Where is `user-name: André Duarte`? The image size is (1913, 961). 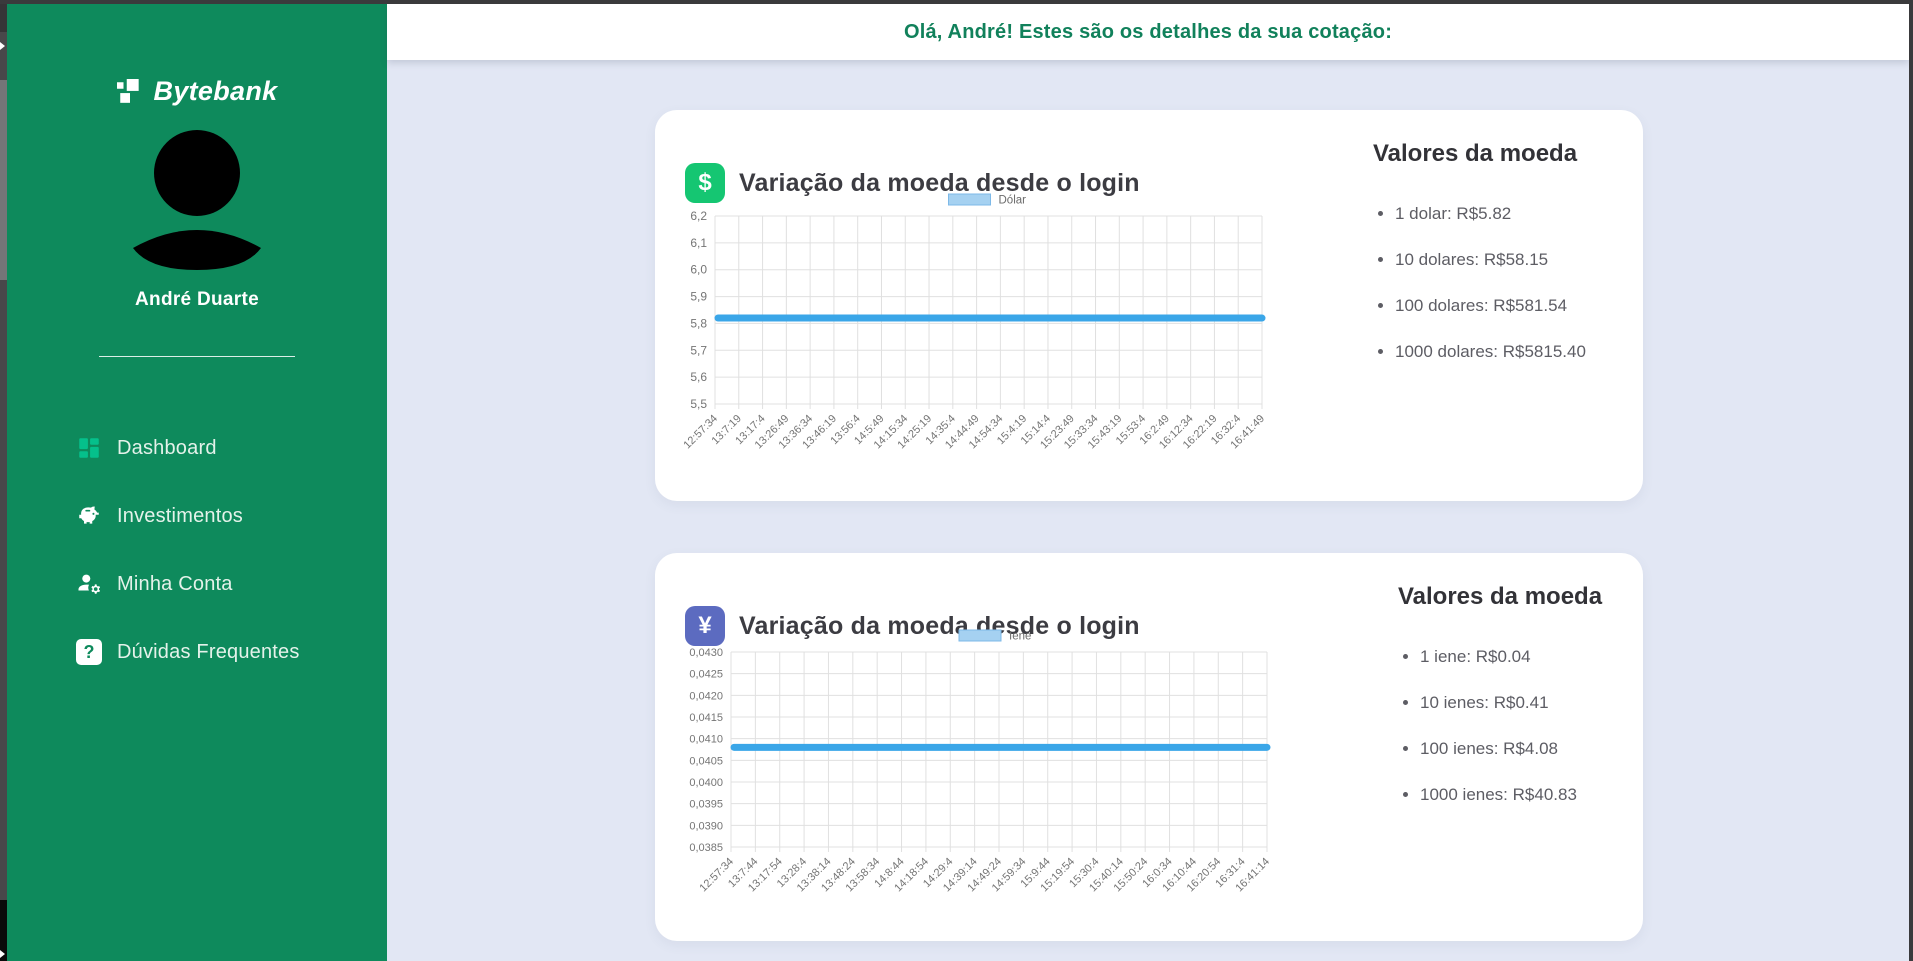 user-name: André Duarte is located at coordinates (197, 299).